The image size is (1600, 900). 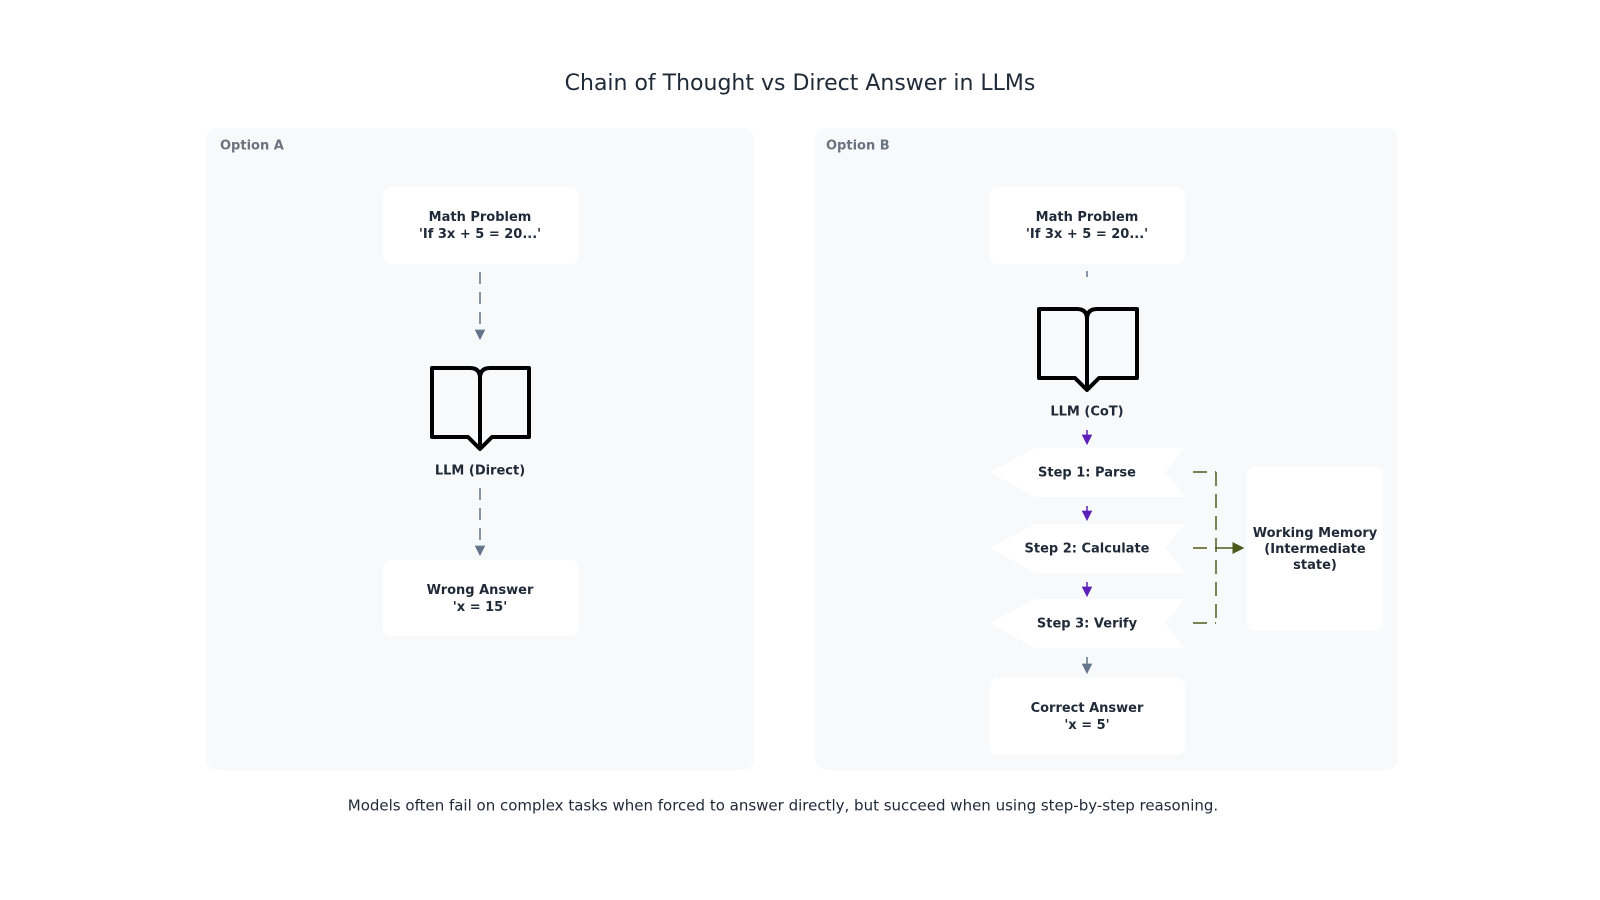 I want to click on node-label: Step 1: Parse, so click(x=1087, y=473).